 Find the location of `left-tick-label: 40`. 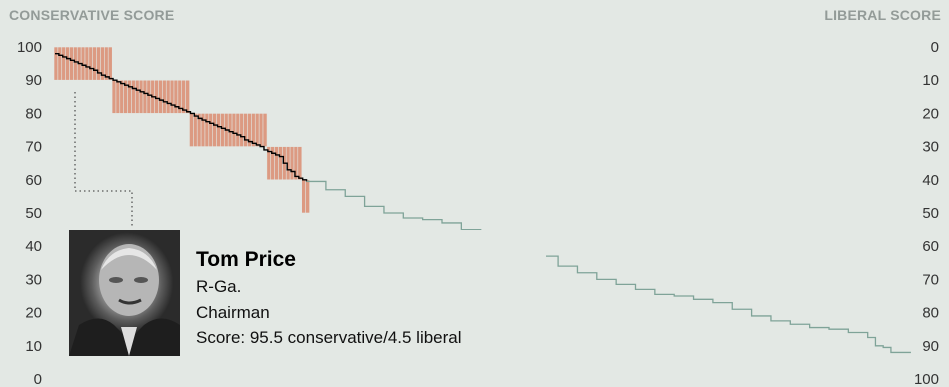

left-tick-label: 40 is located at coordinates (33, 246).